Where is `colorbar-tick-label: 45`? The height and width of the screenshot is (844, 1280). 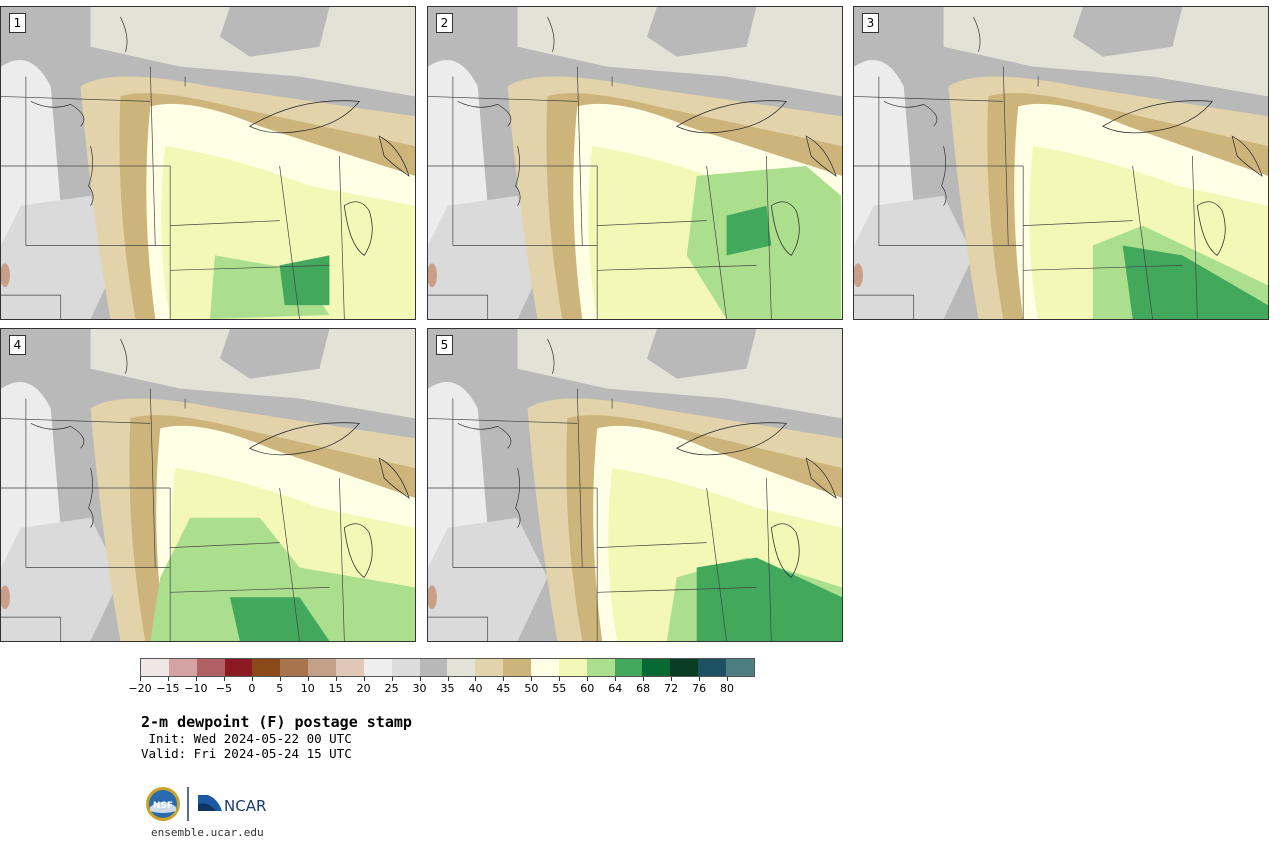
colorbar-tick-label: 45 is located at coordinates (503, 688).